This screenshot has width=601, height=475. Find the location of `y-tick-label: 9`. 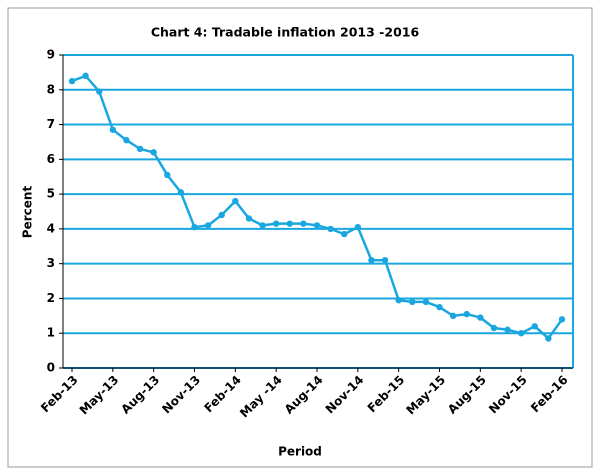

y-tick-label: 9 is located at coordinates (51, 55).